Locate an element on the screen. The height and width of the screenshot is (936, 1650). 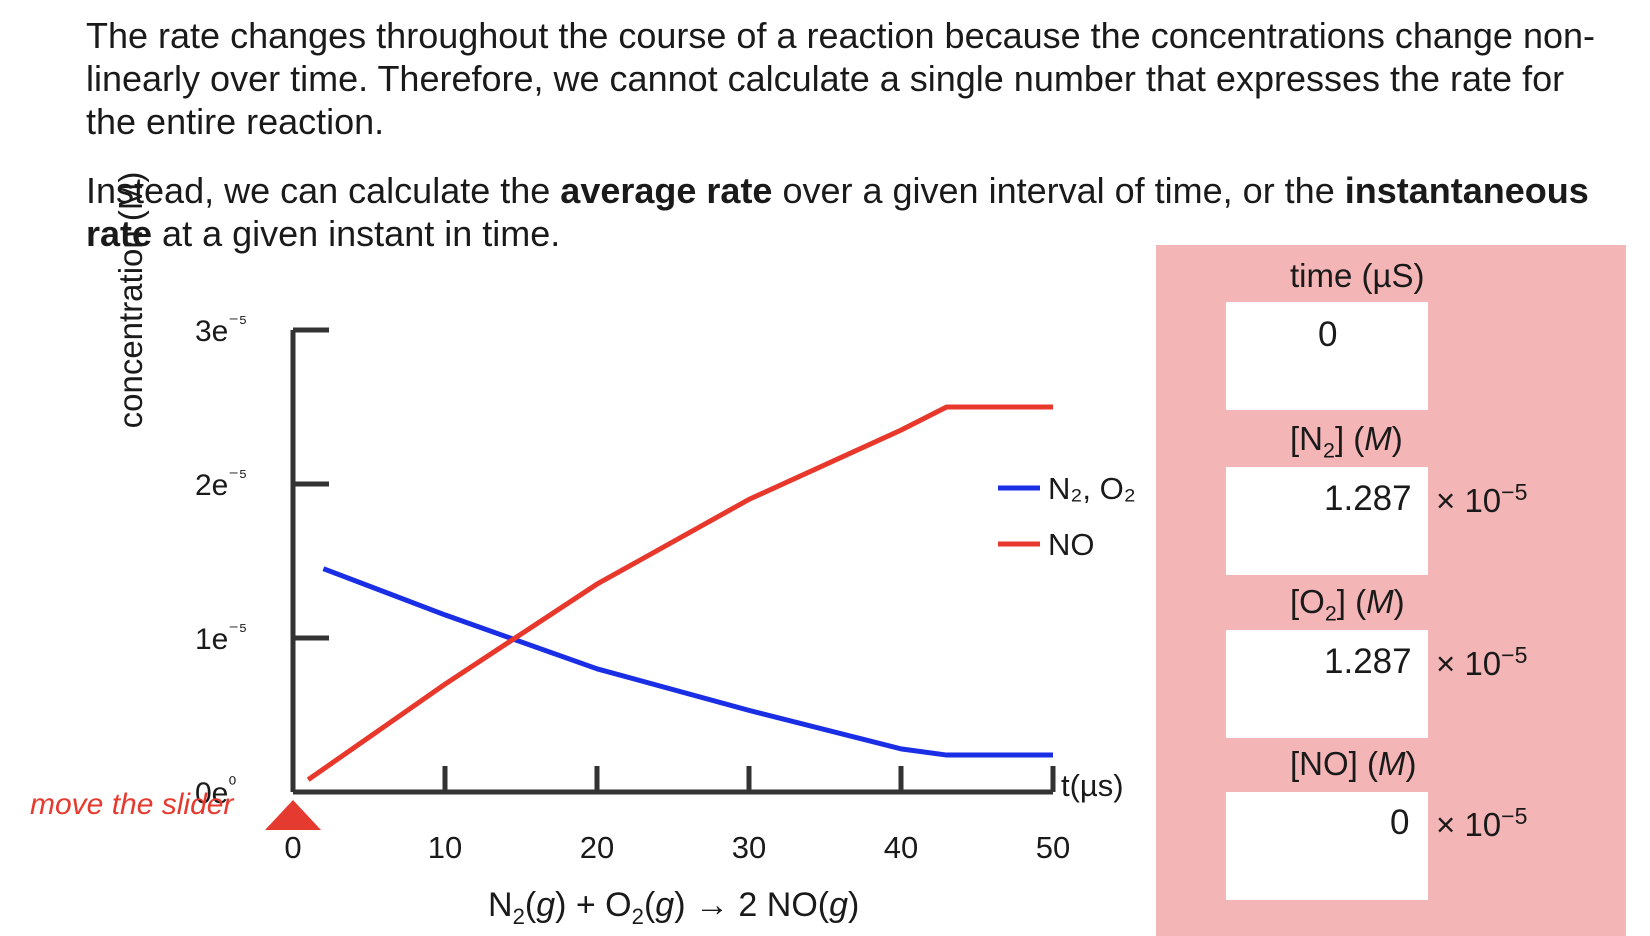
no-label: [NO] (M) is located at coordinates (1353, 763).